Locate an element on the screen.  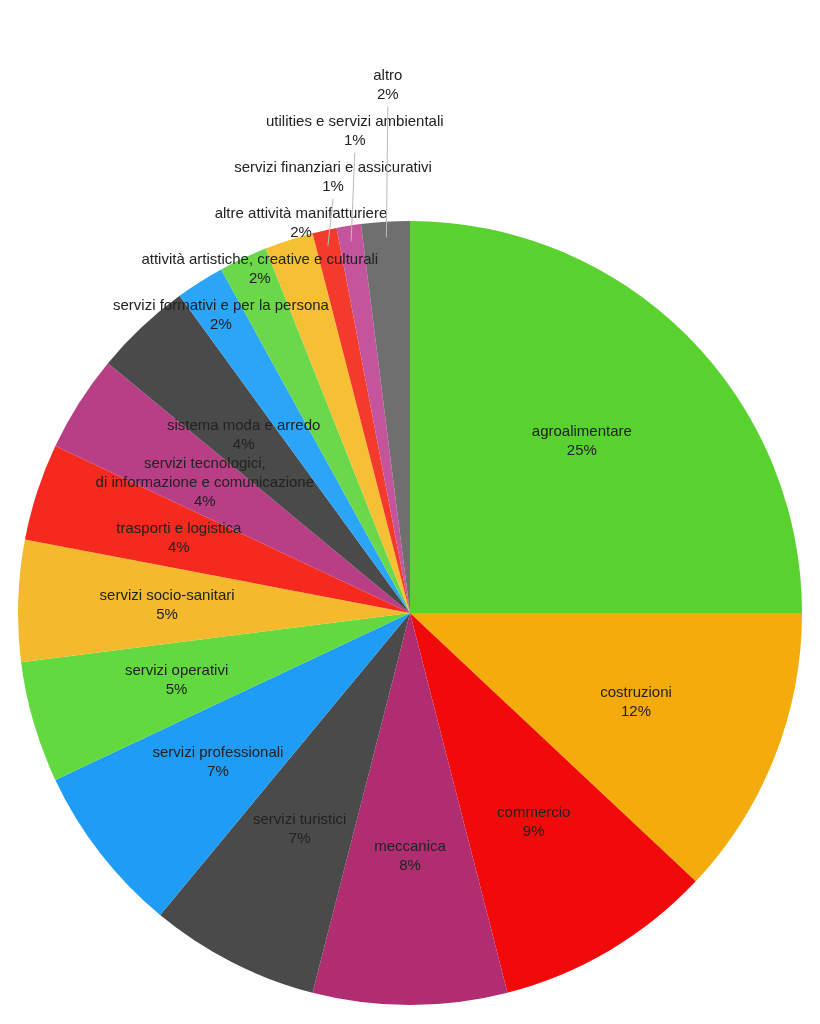
slice-label: commercio is located at coordinates (534, 811).